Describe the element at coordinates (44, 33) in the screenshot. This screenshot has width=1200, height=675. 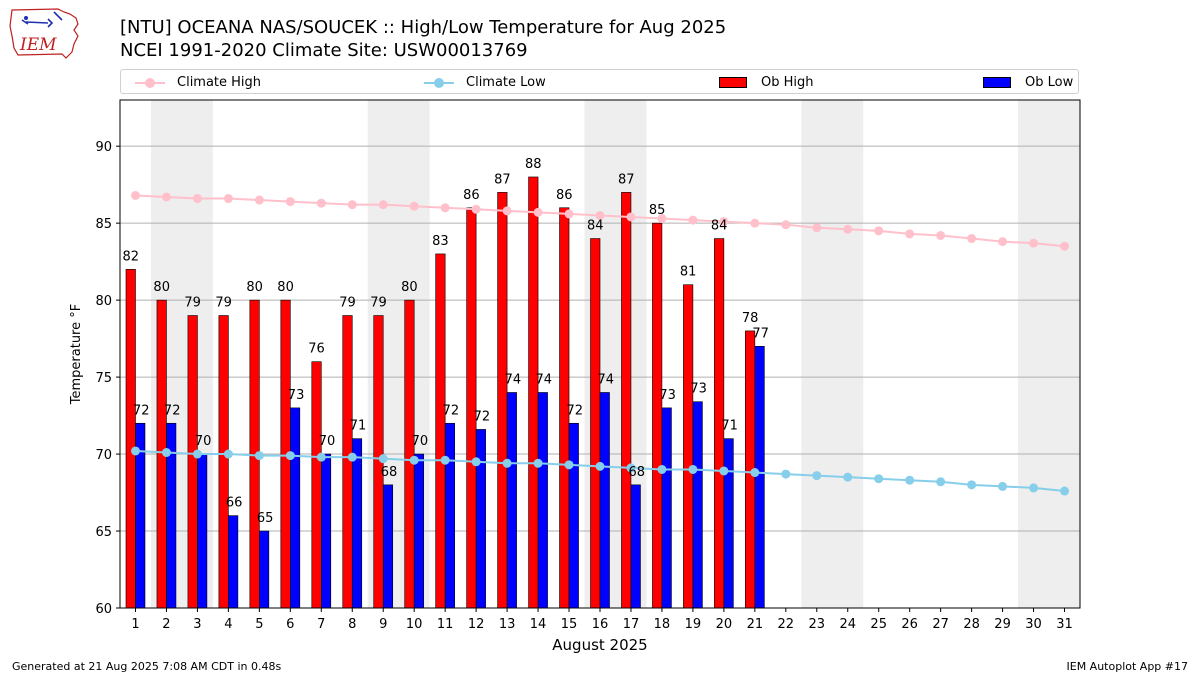
I see `iem-logo: IEM` at that location.